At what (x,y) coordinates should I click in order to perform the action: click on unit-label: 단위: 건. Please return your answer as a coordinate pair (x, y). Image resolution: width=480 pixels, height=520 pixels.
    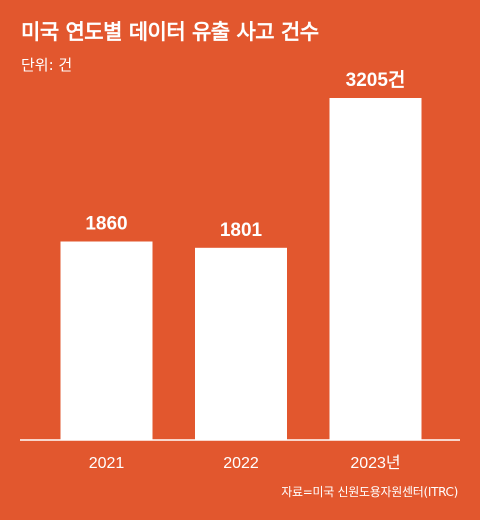
    Looking at the image, I should click on (47, 65).